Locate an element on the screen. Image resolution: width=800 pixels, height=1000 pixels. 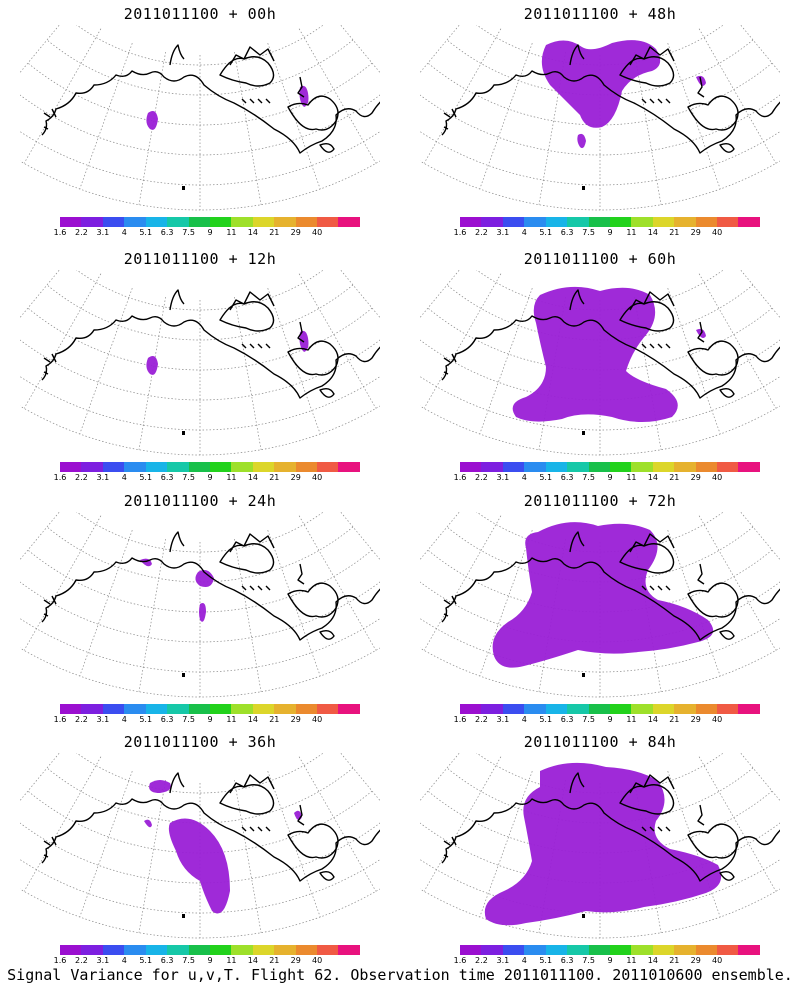
panel-title: 2011011100 + 48h is located at coordinates (600, 14).